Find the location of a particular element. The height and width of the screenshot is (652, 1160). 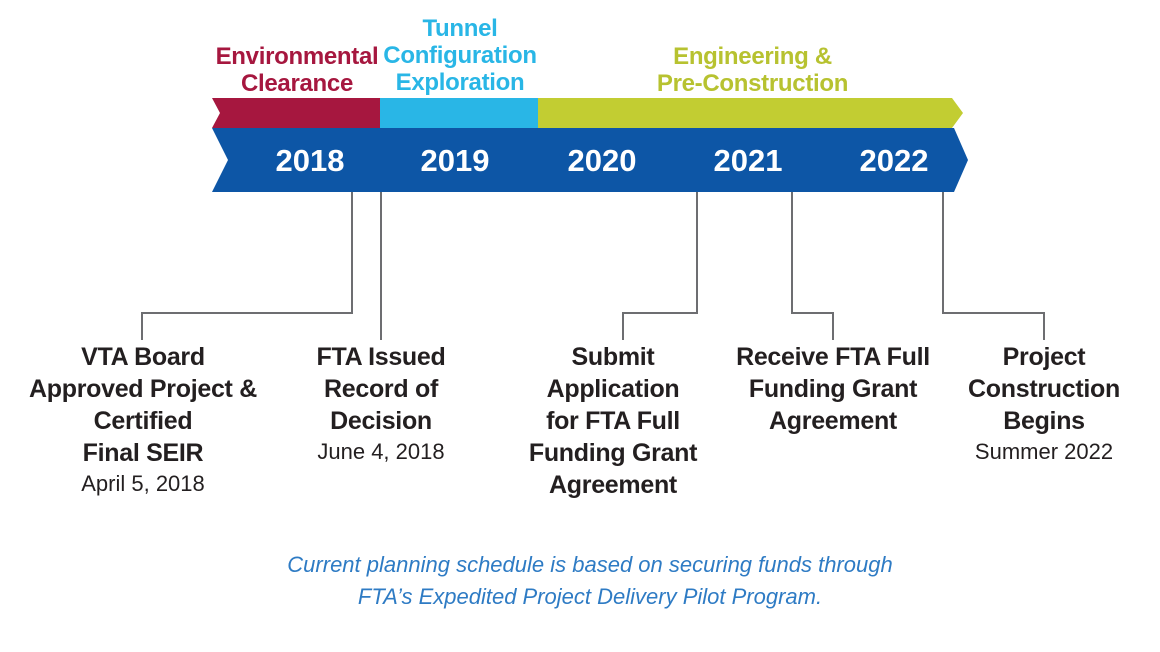

phase-label-line: Environmental is located at coordinates (297, 56).